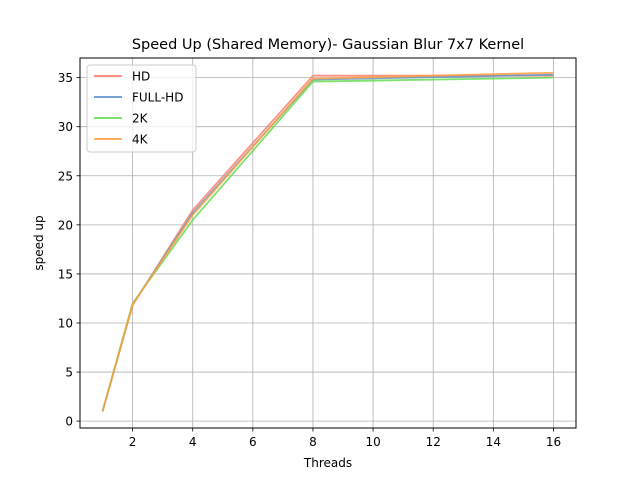 The width and height of the screenshot is (640, 480). I want to click on x-tick-label: 10, so click(372, 442).